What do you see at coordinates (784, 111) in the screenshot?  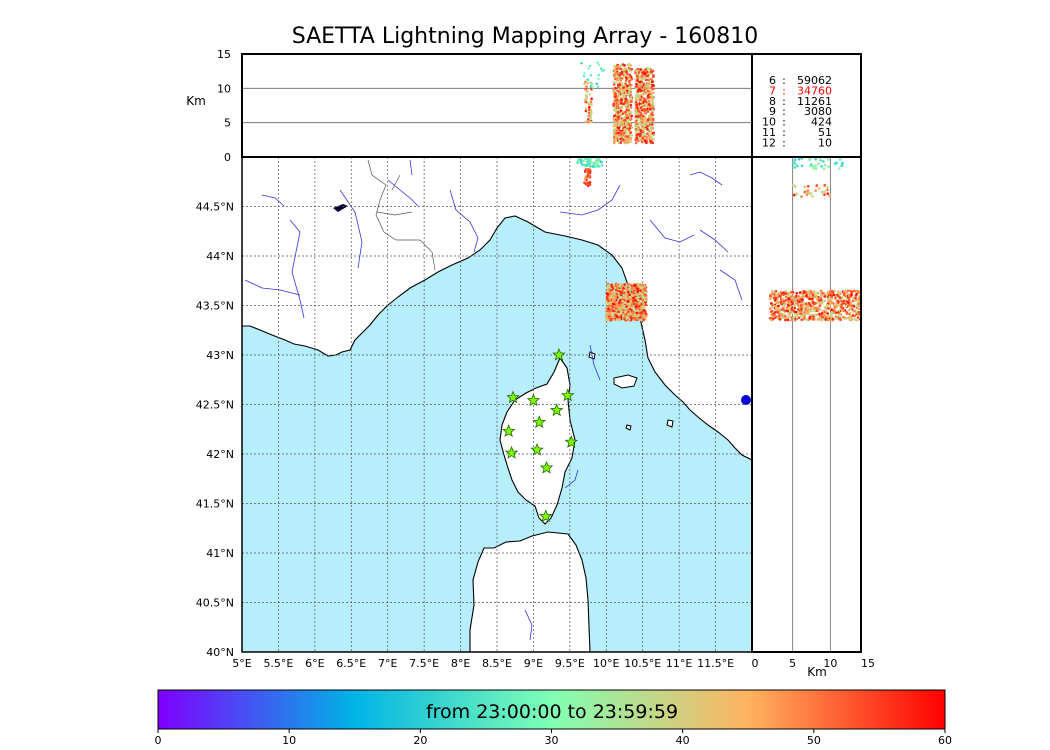 I see `station-count-sep: :` at bounding box center [784, 111].